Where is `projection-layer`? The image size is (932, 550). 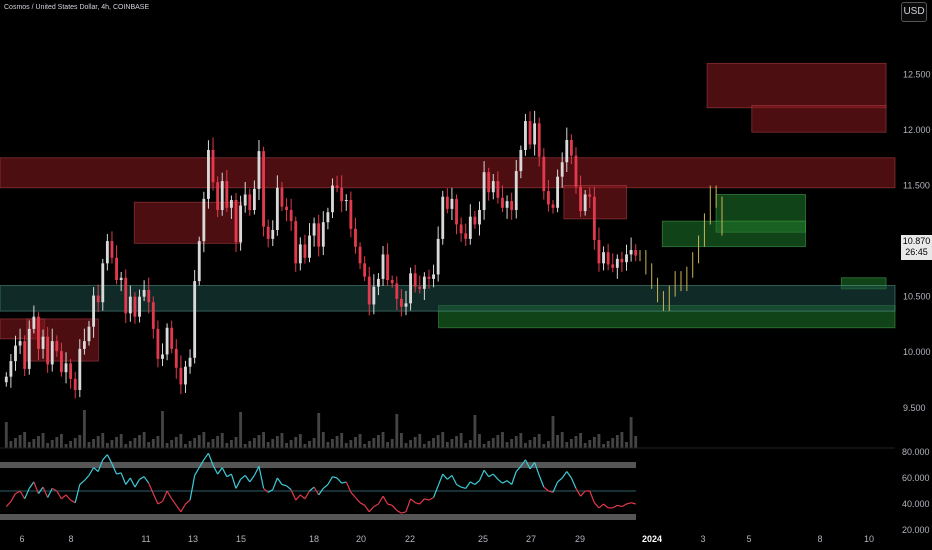 projection-layer is located at coordinates (681, 248).